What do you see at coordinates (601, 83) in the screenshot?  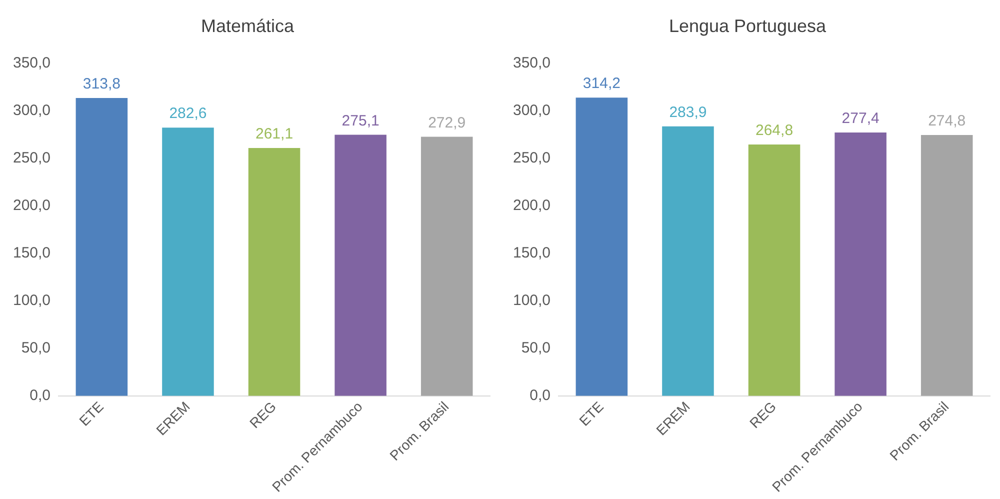 I see `data-label: 314,2` at bounding box center [601, 83].